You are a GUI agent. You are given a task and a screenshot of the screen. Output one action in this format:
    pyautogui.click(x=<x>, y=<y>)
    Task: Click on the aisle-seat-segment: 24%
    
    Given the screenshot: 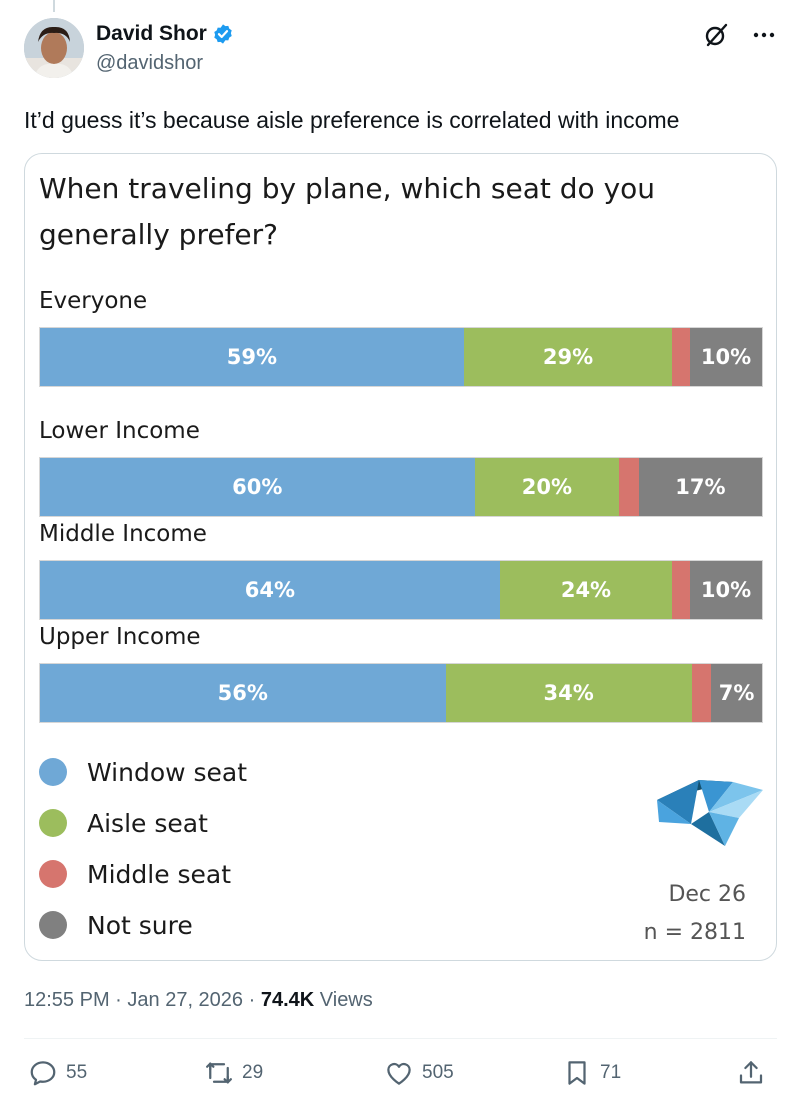 What is the action you would take?
    pyautogui.click(x=586, y=590)
    